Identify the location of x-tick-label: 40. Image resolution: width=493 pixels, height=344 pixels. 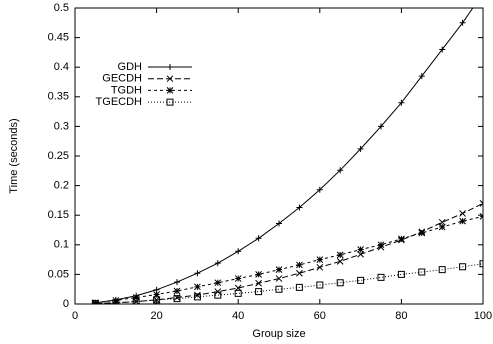
(238, 316).